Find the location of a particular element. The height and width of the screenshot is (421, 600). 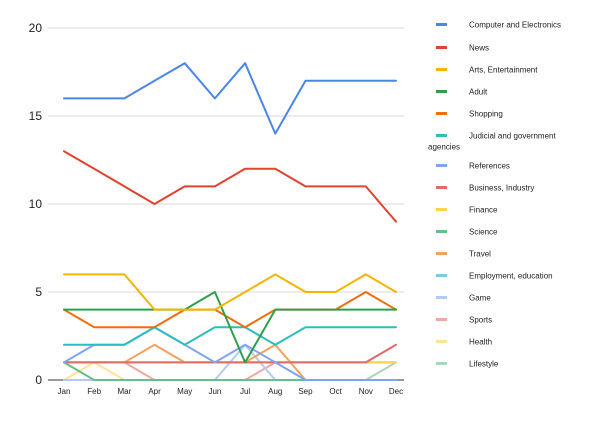

legend-item-finance: Finance is located at coordinates (467, 210).